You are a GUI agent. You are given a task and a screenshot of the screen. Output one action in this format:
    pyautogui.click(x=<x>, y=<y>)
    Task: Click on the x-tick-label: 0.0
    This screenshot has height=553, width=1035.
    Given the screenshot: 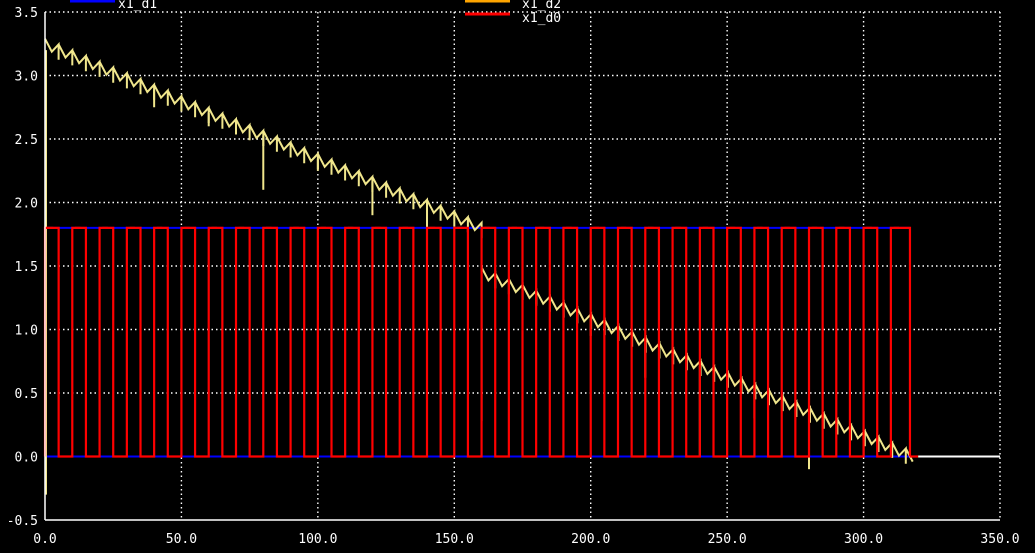 What is the action you would take?
    pyautogui.click(x=44, y=539)
    